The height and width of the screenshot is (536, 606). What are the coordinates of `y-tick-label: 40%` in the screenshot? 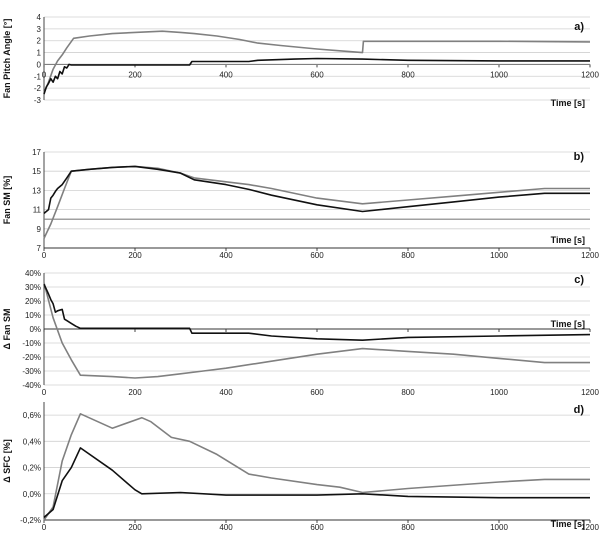 It's located at (33, 273).